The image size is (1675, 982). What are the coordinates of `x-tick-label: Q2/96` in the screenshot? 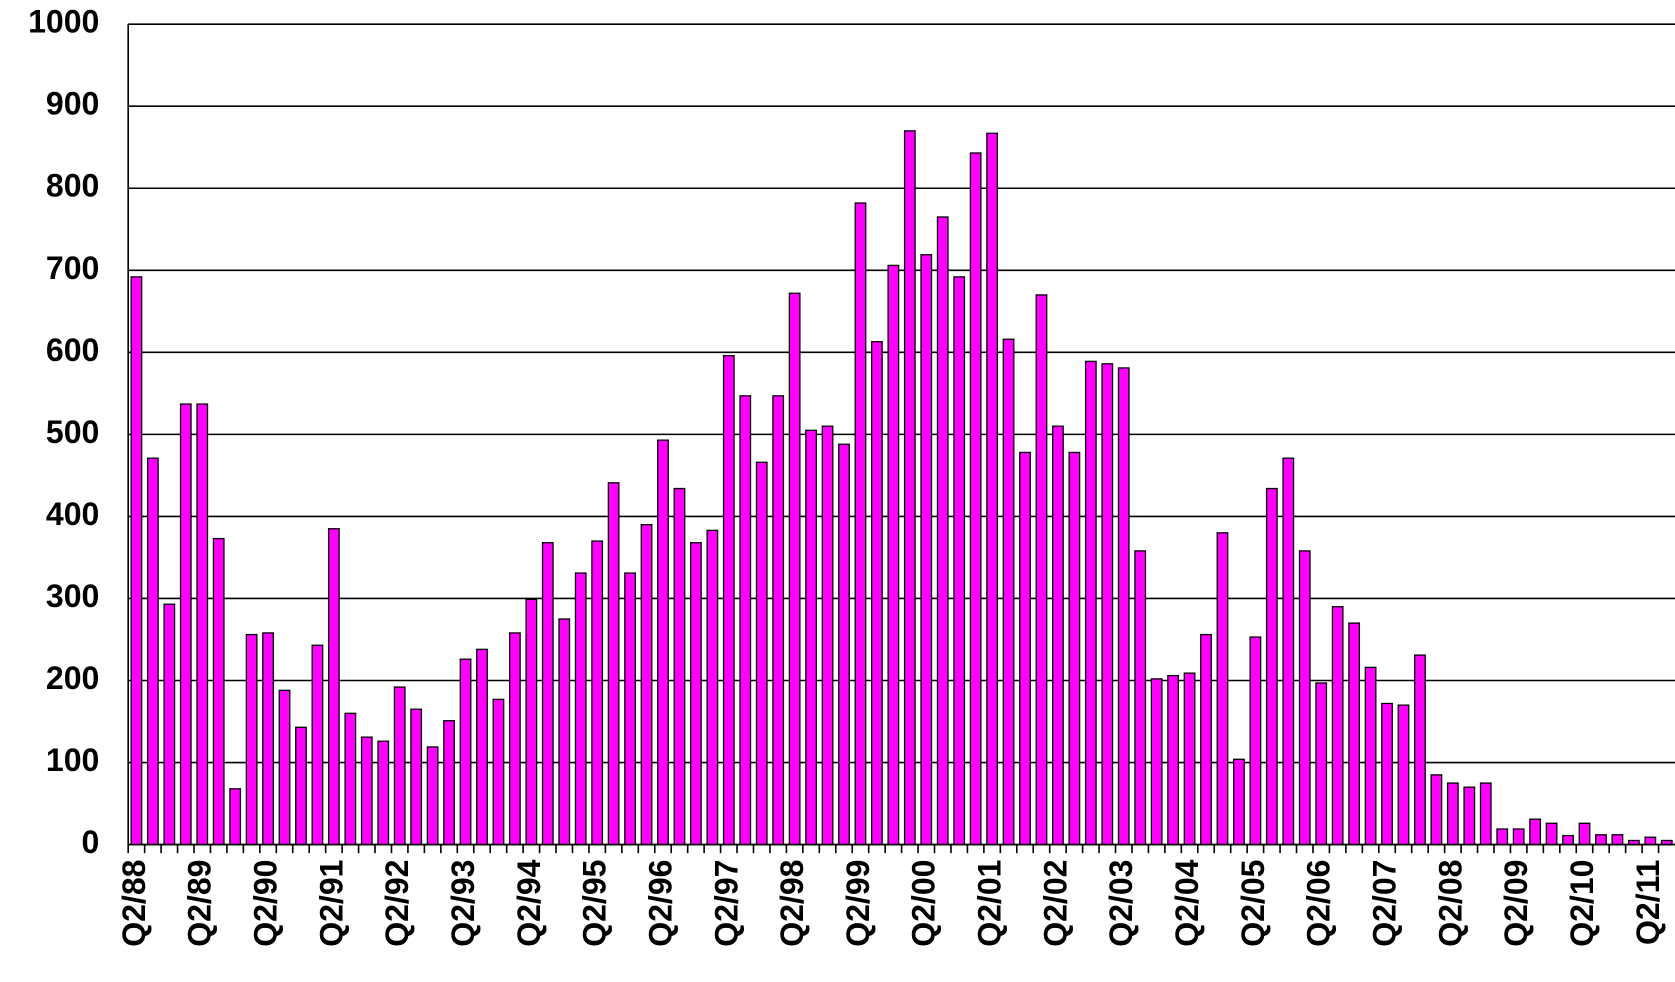 It's located at (660, 903).